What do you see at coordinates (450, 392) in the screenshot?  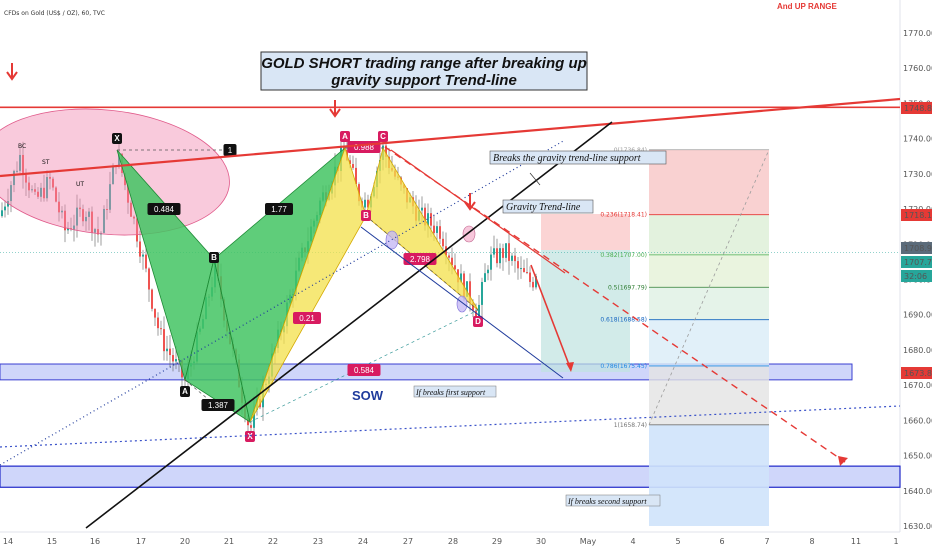 I see `first-support-text: If breaks first support` at bounding box center [450, 392].